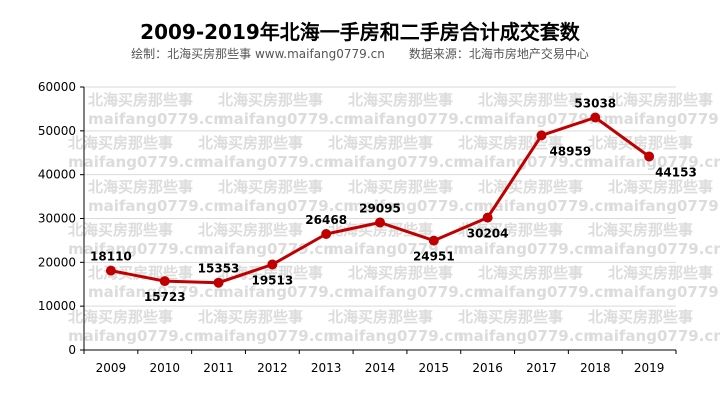 Image resolution: width=720 pixels, height=420 pixels. What do you see at coordinates (541, 368) in the screenshot?
I see `x-tick-label: 2017` at bounding box center [541, 368].